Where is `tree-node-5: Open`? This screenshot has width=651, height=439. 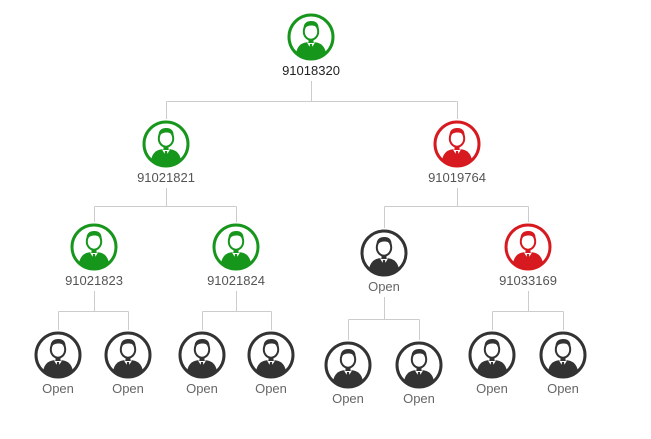 tree-node-5: Open is located at coordinates (384, 262).